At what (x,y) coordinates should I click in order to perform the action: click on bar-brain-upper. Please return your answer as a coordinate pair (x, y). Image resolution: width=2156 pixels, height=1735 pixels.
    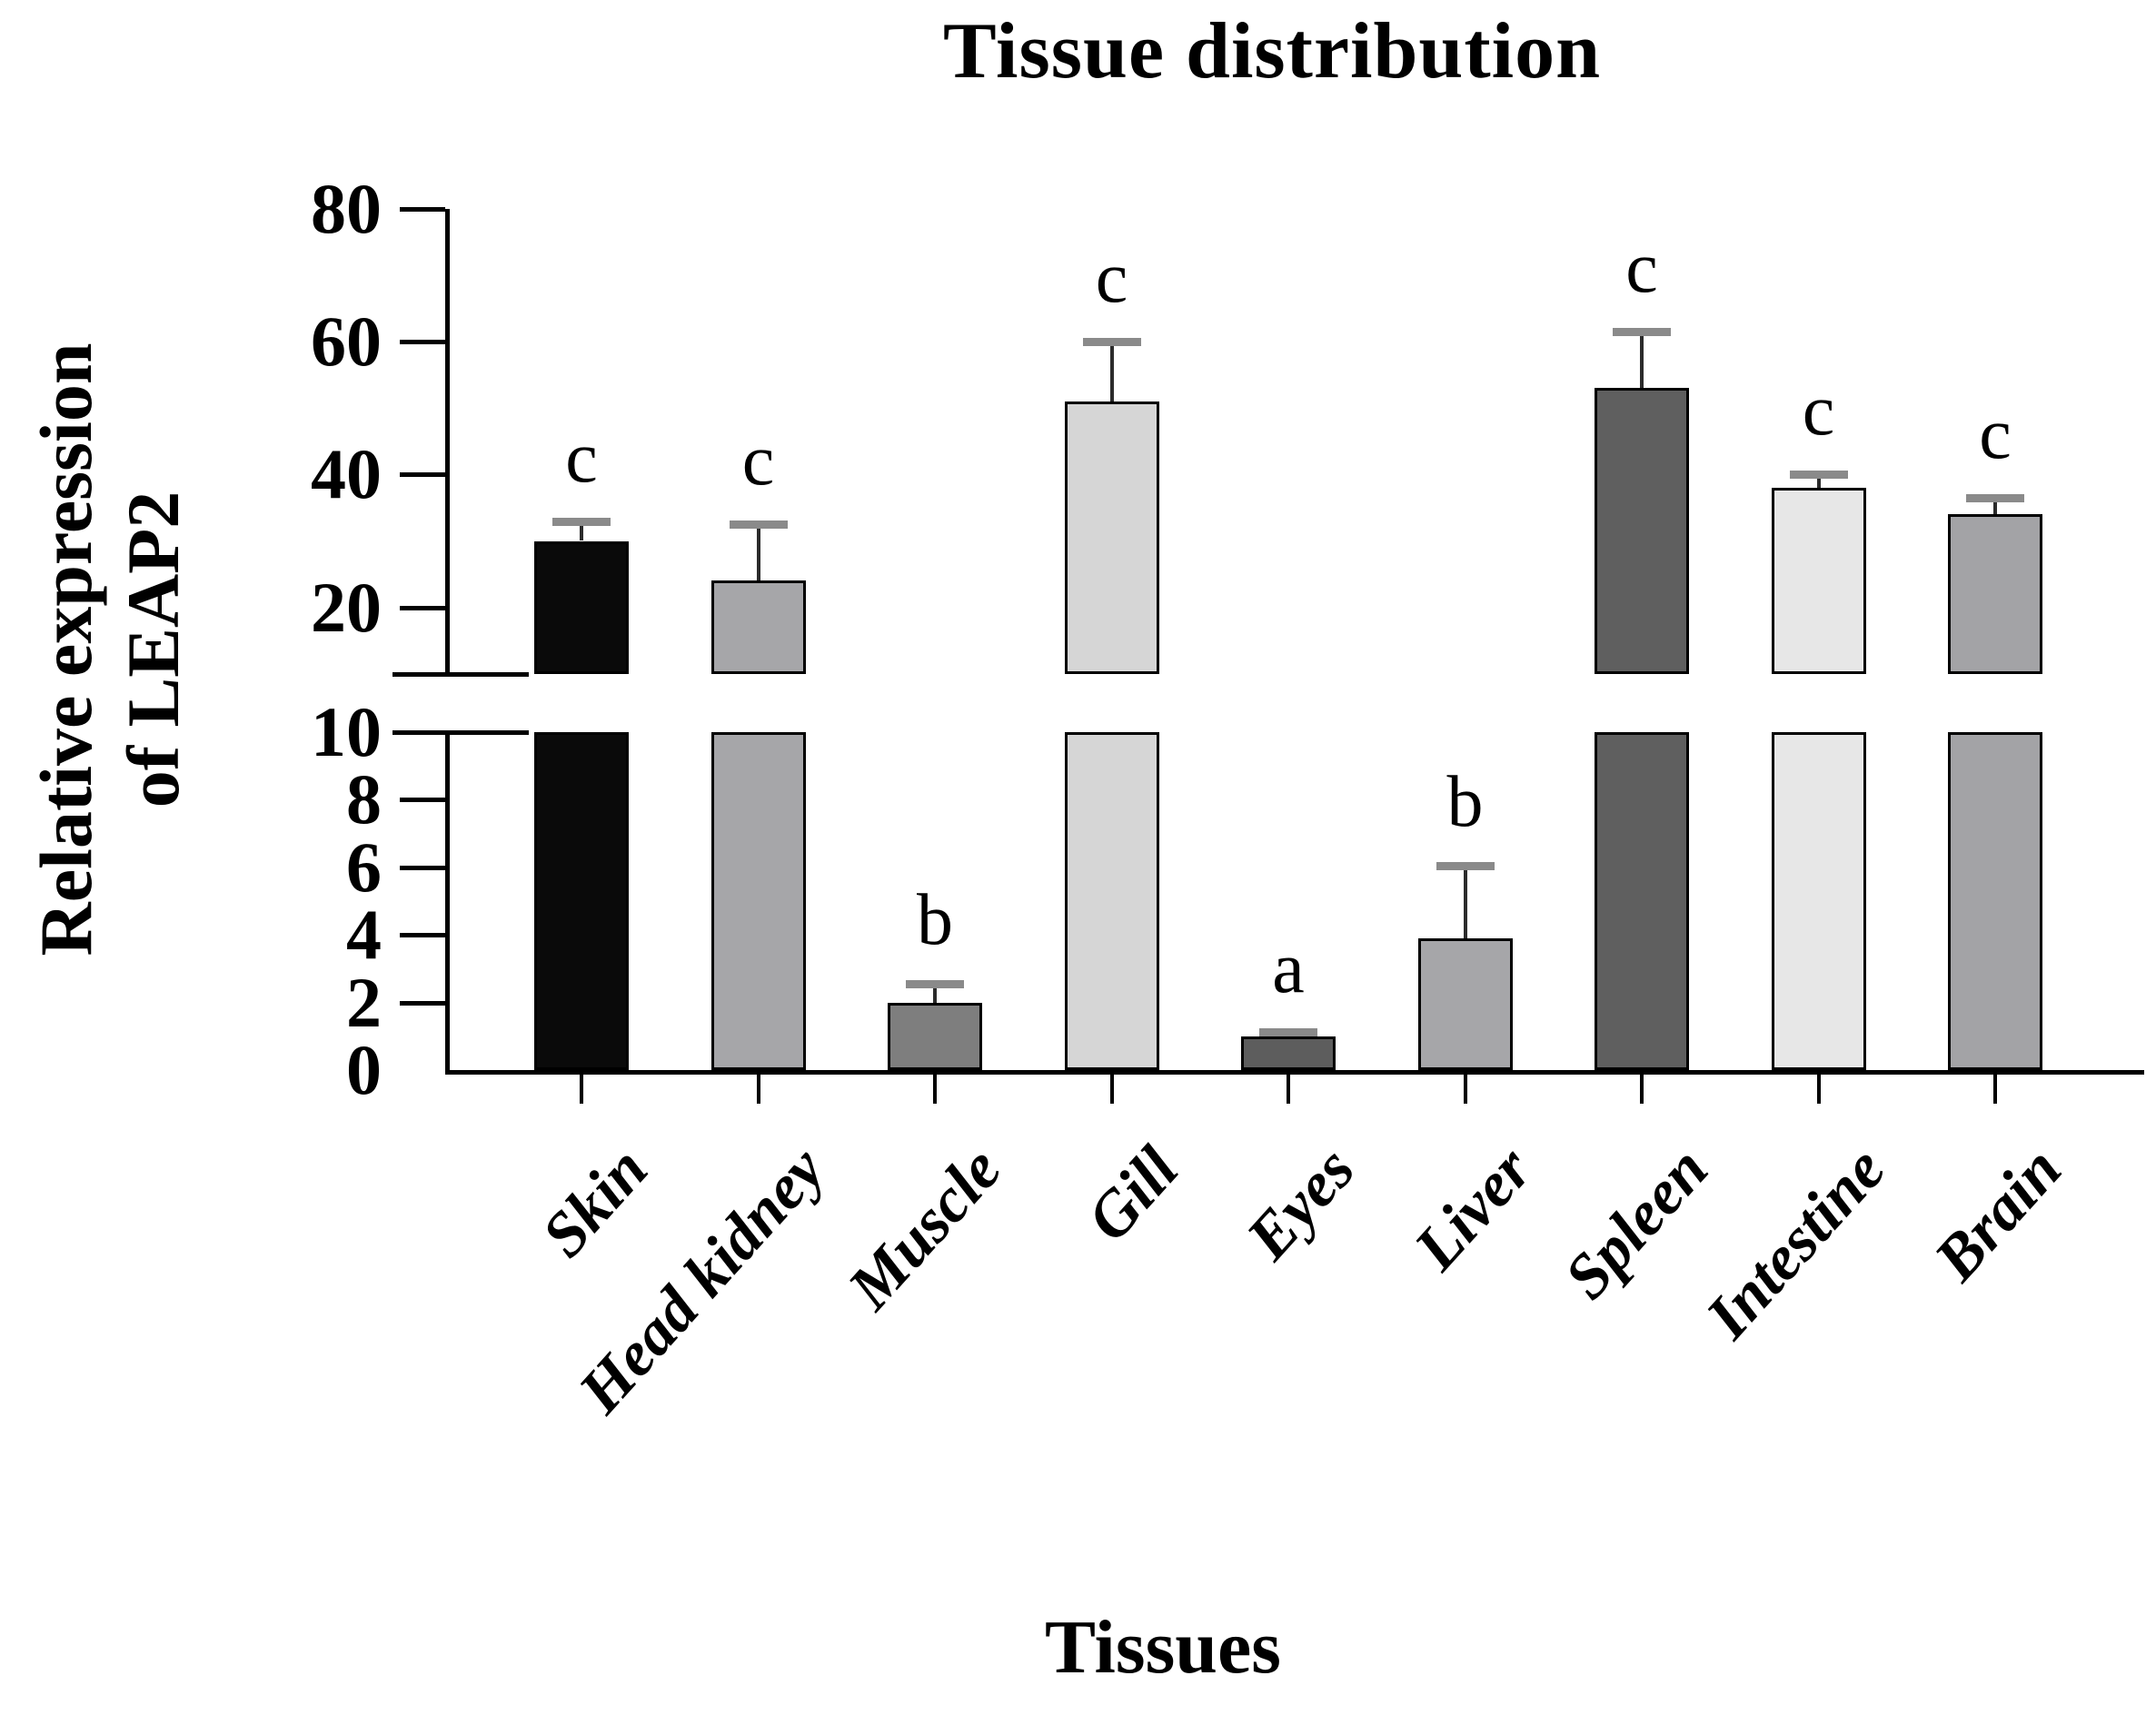
    Looking at the image, I should click on (1995, 594).